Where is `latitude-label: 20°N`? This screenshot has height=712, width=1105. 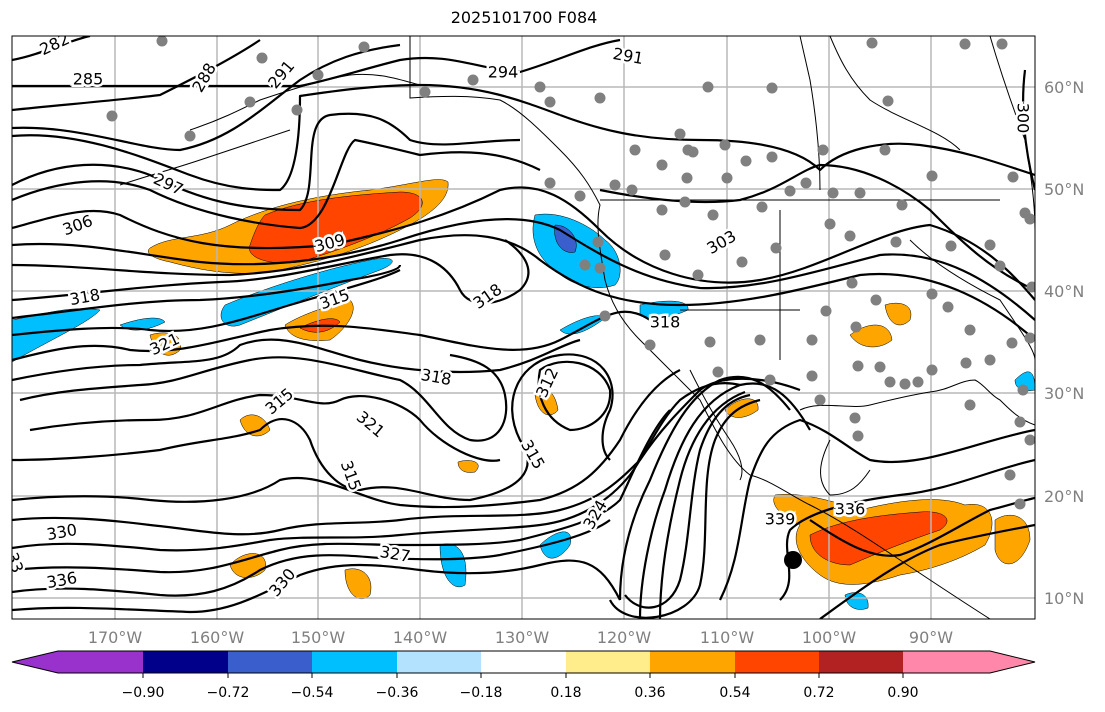 latitude-label: 20°N is located at coordinates (1064, 496).